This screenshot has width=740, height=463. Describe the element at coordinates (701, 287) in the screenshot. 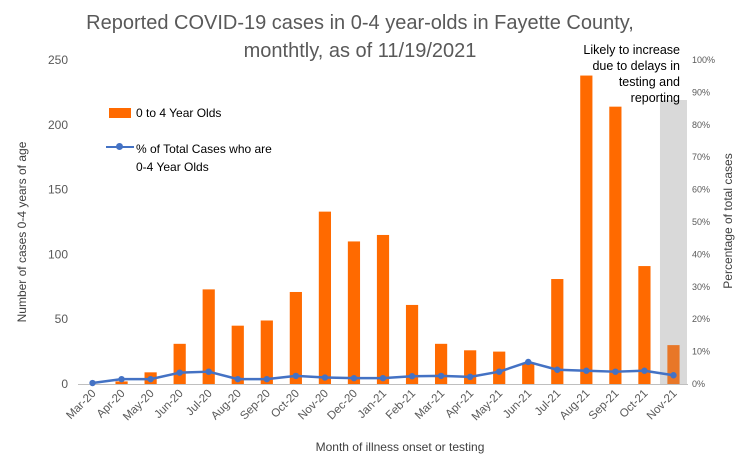

I see `y2-tick-label: 30%` at that location.